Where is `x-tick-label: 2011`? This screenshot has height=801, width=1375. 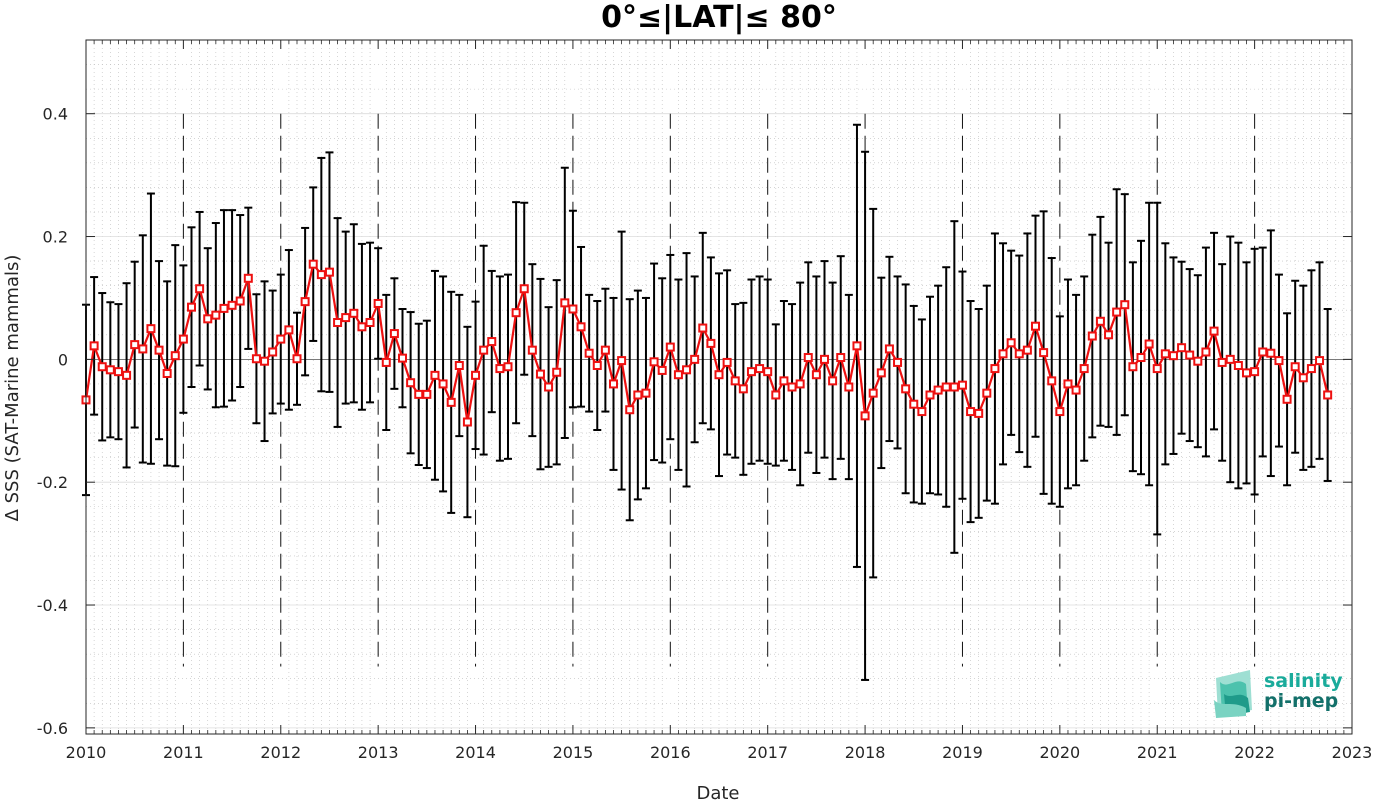 x-tick-label: 2011 is located at coordinates (183, 752).